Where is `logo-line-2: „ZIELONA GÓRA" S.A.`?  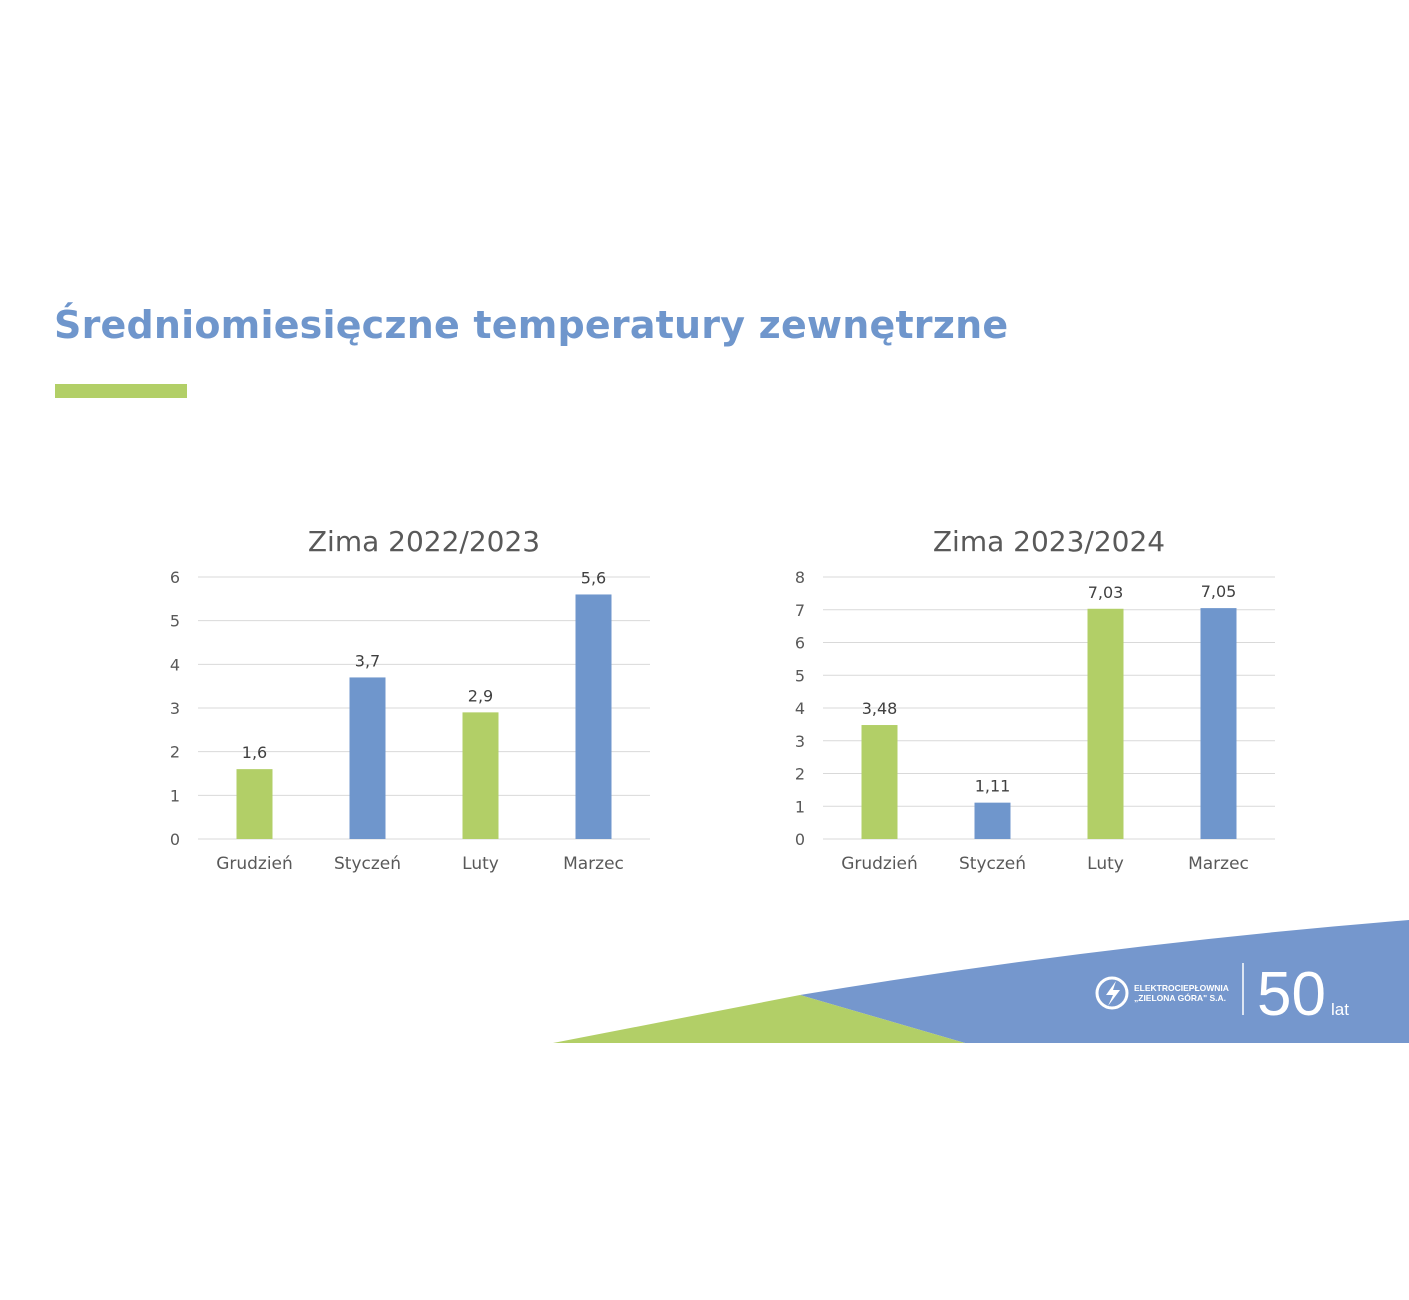
logo-line-2: „ZIELONA GÓRA" S.A. is located at coordinates (1180, 997).